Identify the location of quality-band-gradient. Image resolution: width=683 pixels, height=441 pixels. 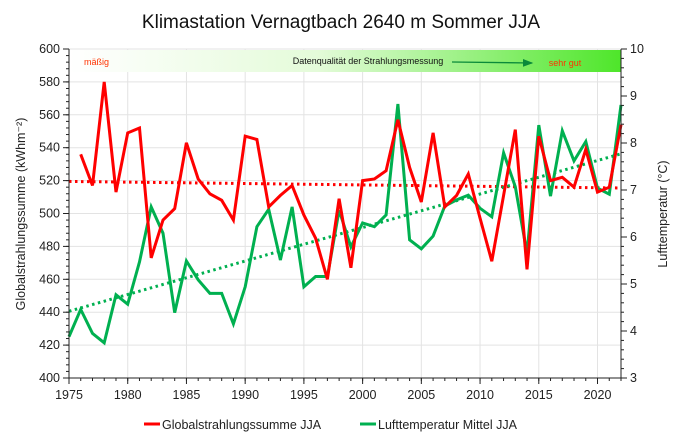
(345, 61).